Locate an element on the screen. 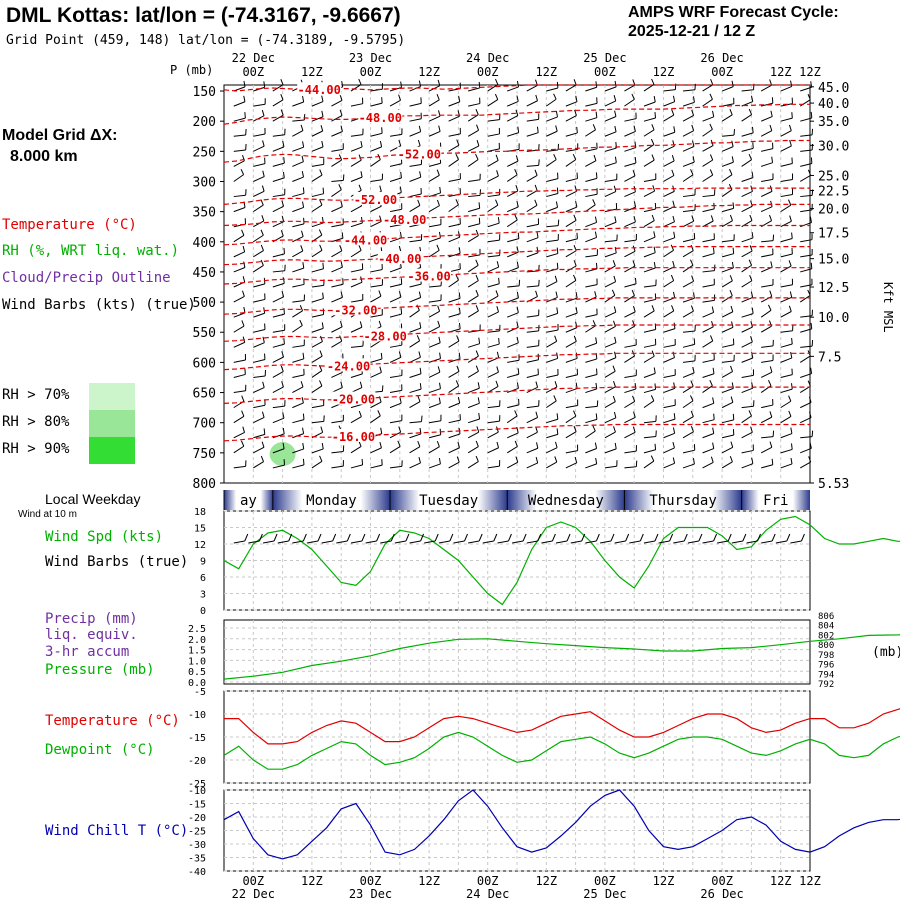 The height and width of the screenshot is (900, 900). pressure-tick-label: 250 is located at coordinates (204, 152).